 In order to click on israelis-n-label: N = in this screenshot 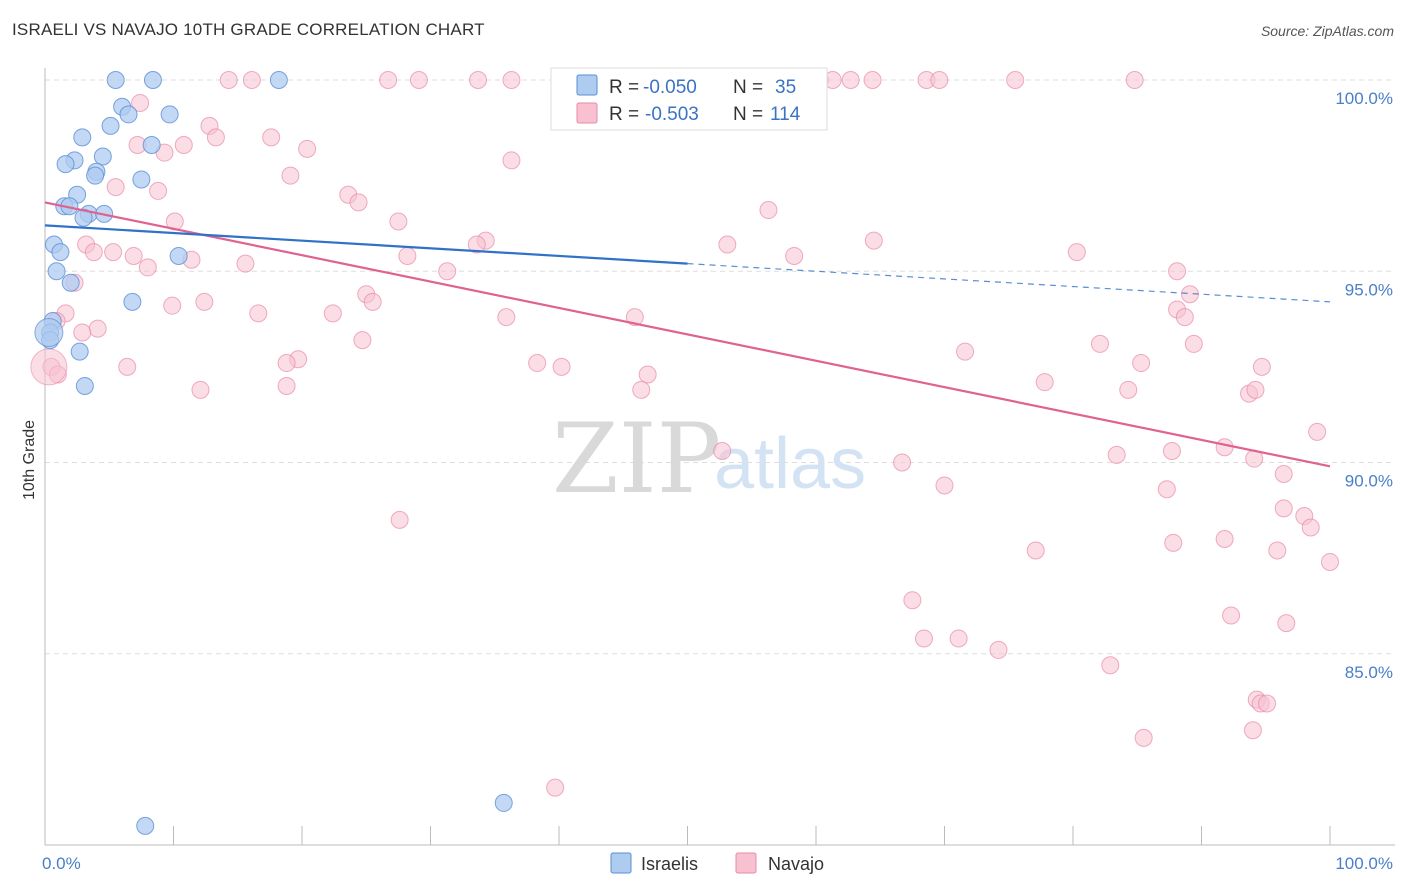, I will do `click(748, 87)`.